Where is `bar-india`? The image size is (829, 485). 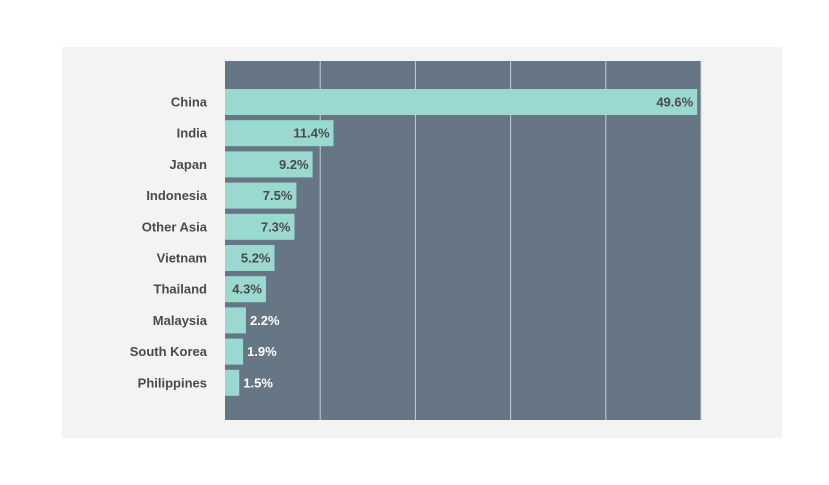 bar-india is located at coordinates (279, 133).